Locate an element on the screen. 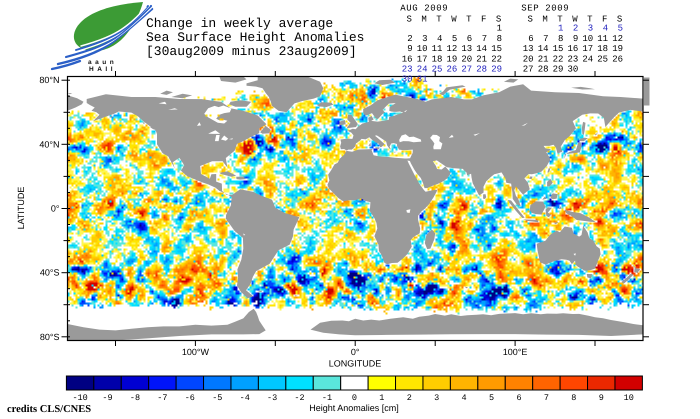  svg-text: 30 is located at coordinates (572, 70).